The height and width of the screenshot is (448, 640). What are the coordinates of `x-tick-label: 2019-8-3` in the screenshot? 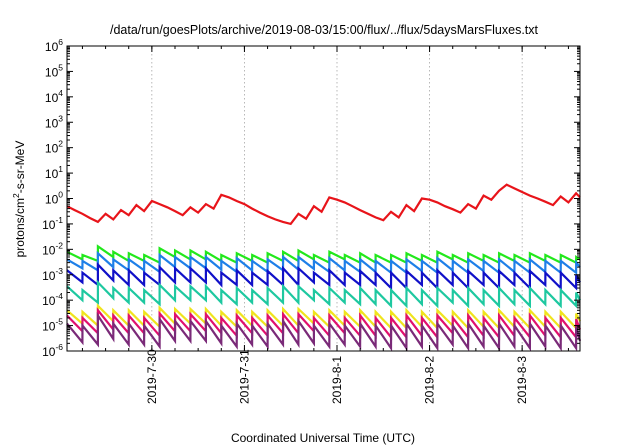 It's located at (522, 380).